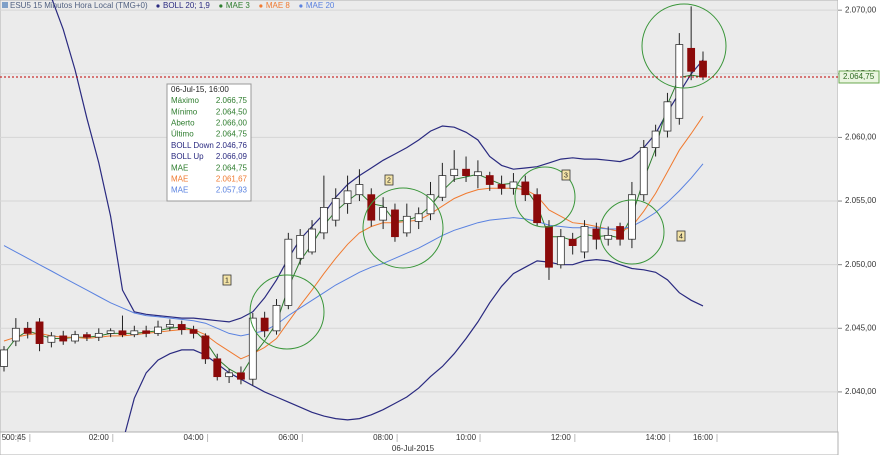 This screenshot has width=880, height=455. What do you see at coordinates (656, 437) in the screenshot?
I see `x-tick-label: 14:00` at bounding box center [656, 437].